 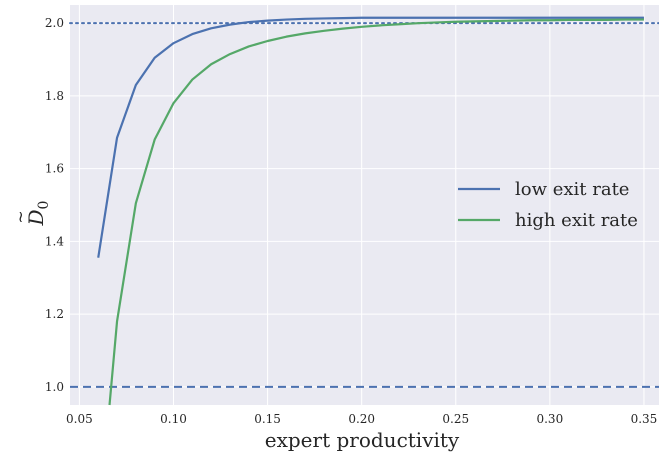 I want to click on svg-text: D0, so click(x=38, y=214).